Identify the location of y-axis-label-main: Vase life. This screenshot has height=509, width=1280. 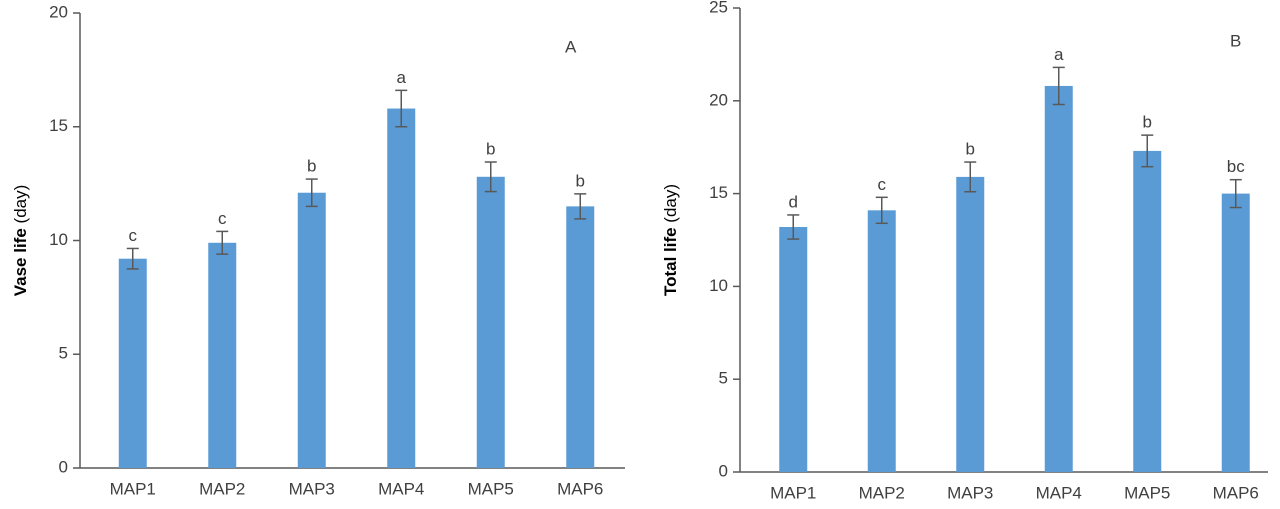
(20, 262).